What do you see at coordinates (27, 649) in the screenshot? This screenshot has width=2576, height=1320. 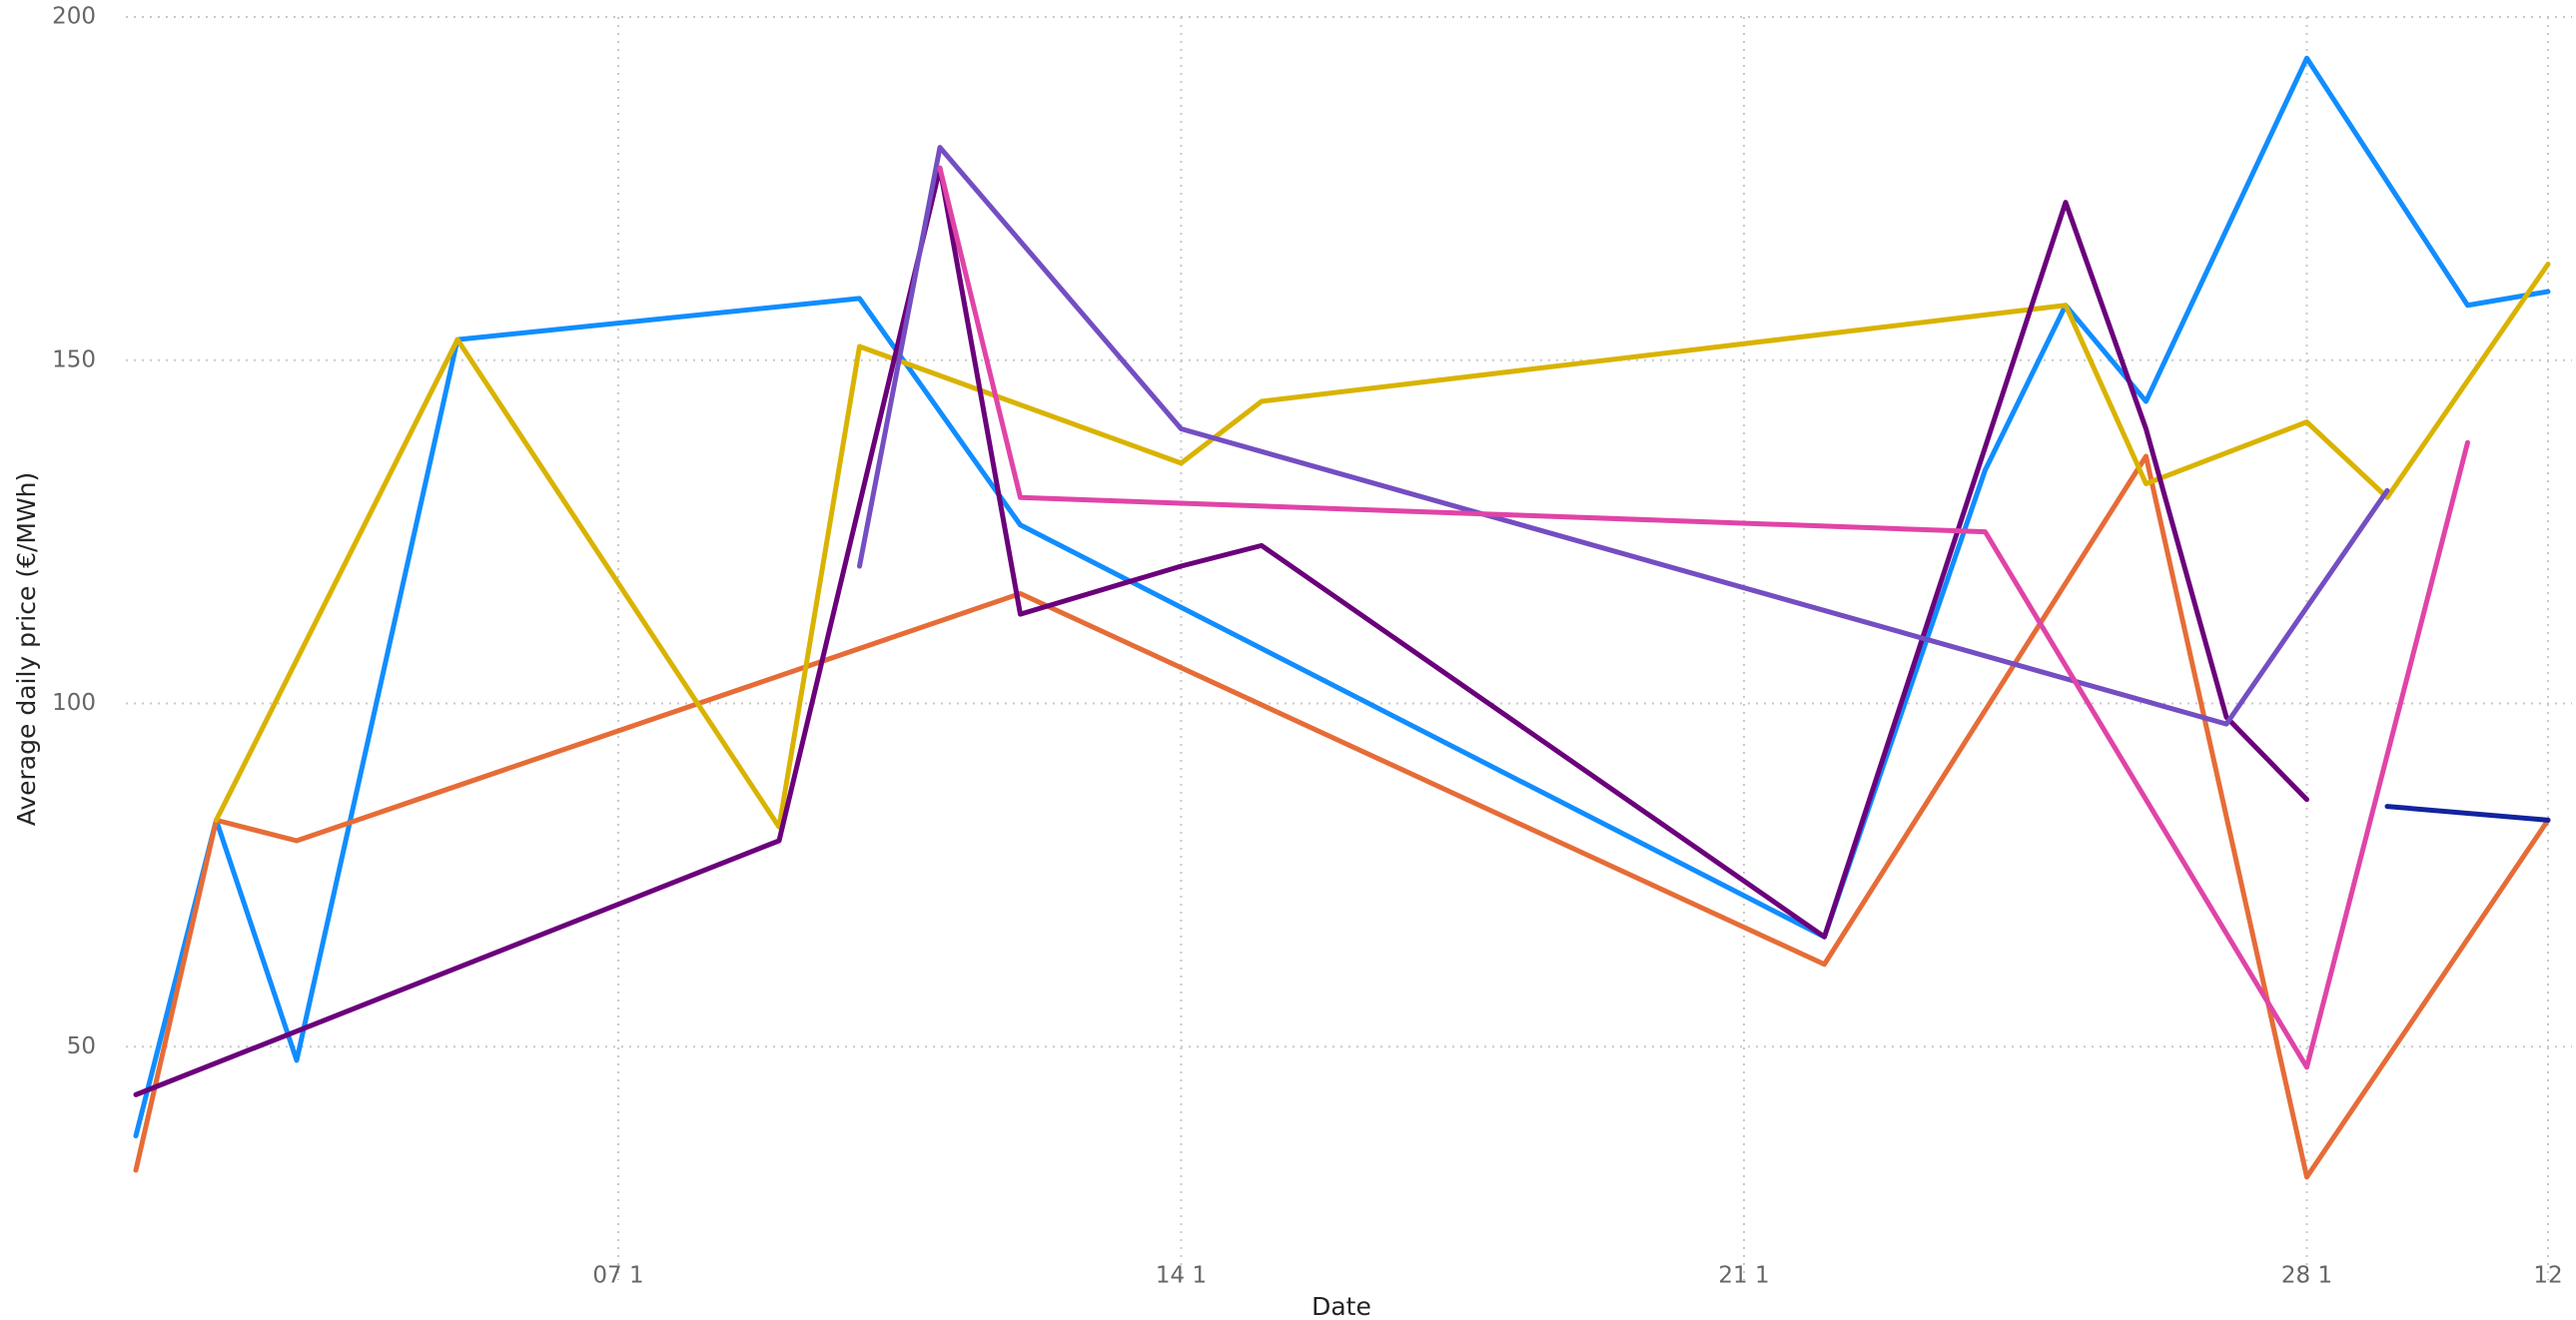 I see `y-axis-title: Average daily price (€/MWh)` at bounding box center [27, 649].